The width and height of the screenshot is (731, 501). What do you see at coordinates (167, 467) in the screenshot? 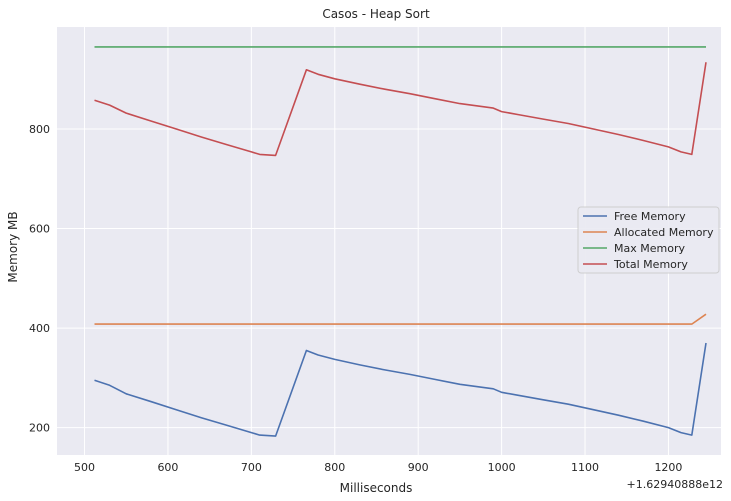
I see `x-tick-label: 600` at bounding box center [167, 467].